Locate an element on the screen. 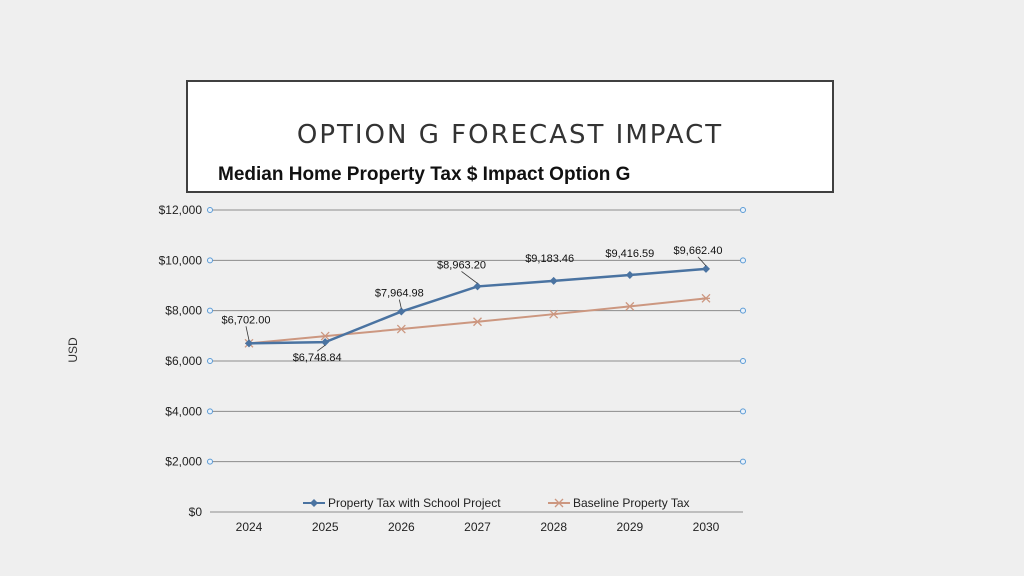 This screenshot has height=576, width=1024. data-label: $7,964.98 is located at coordinates (399, 294).